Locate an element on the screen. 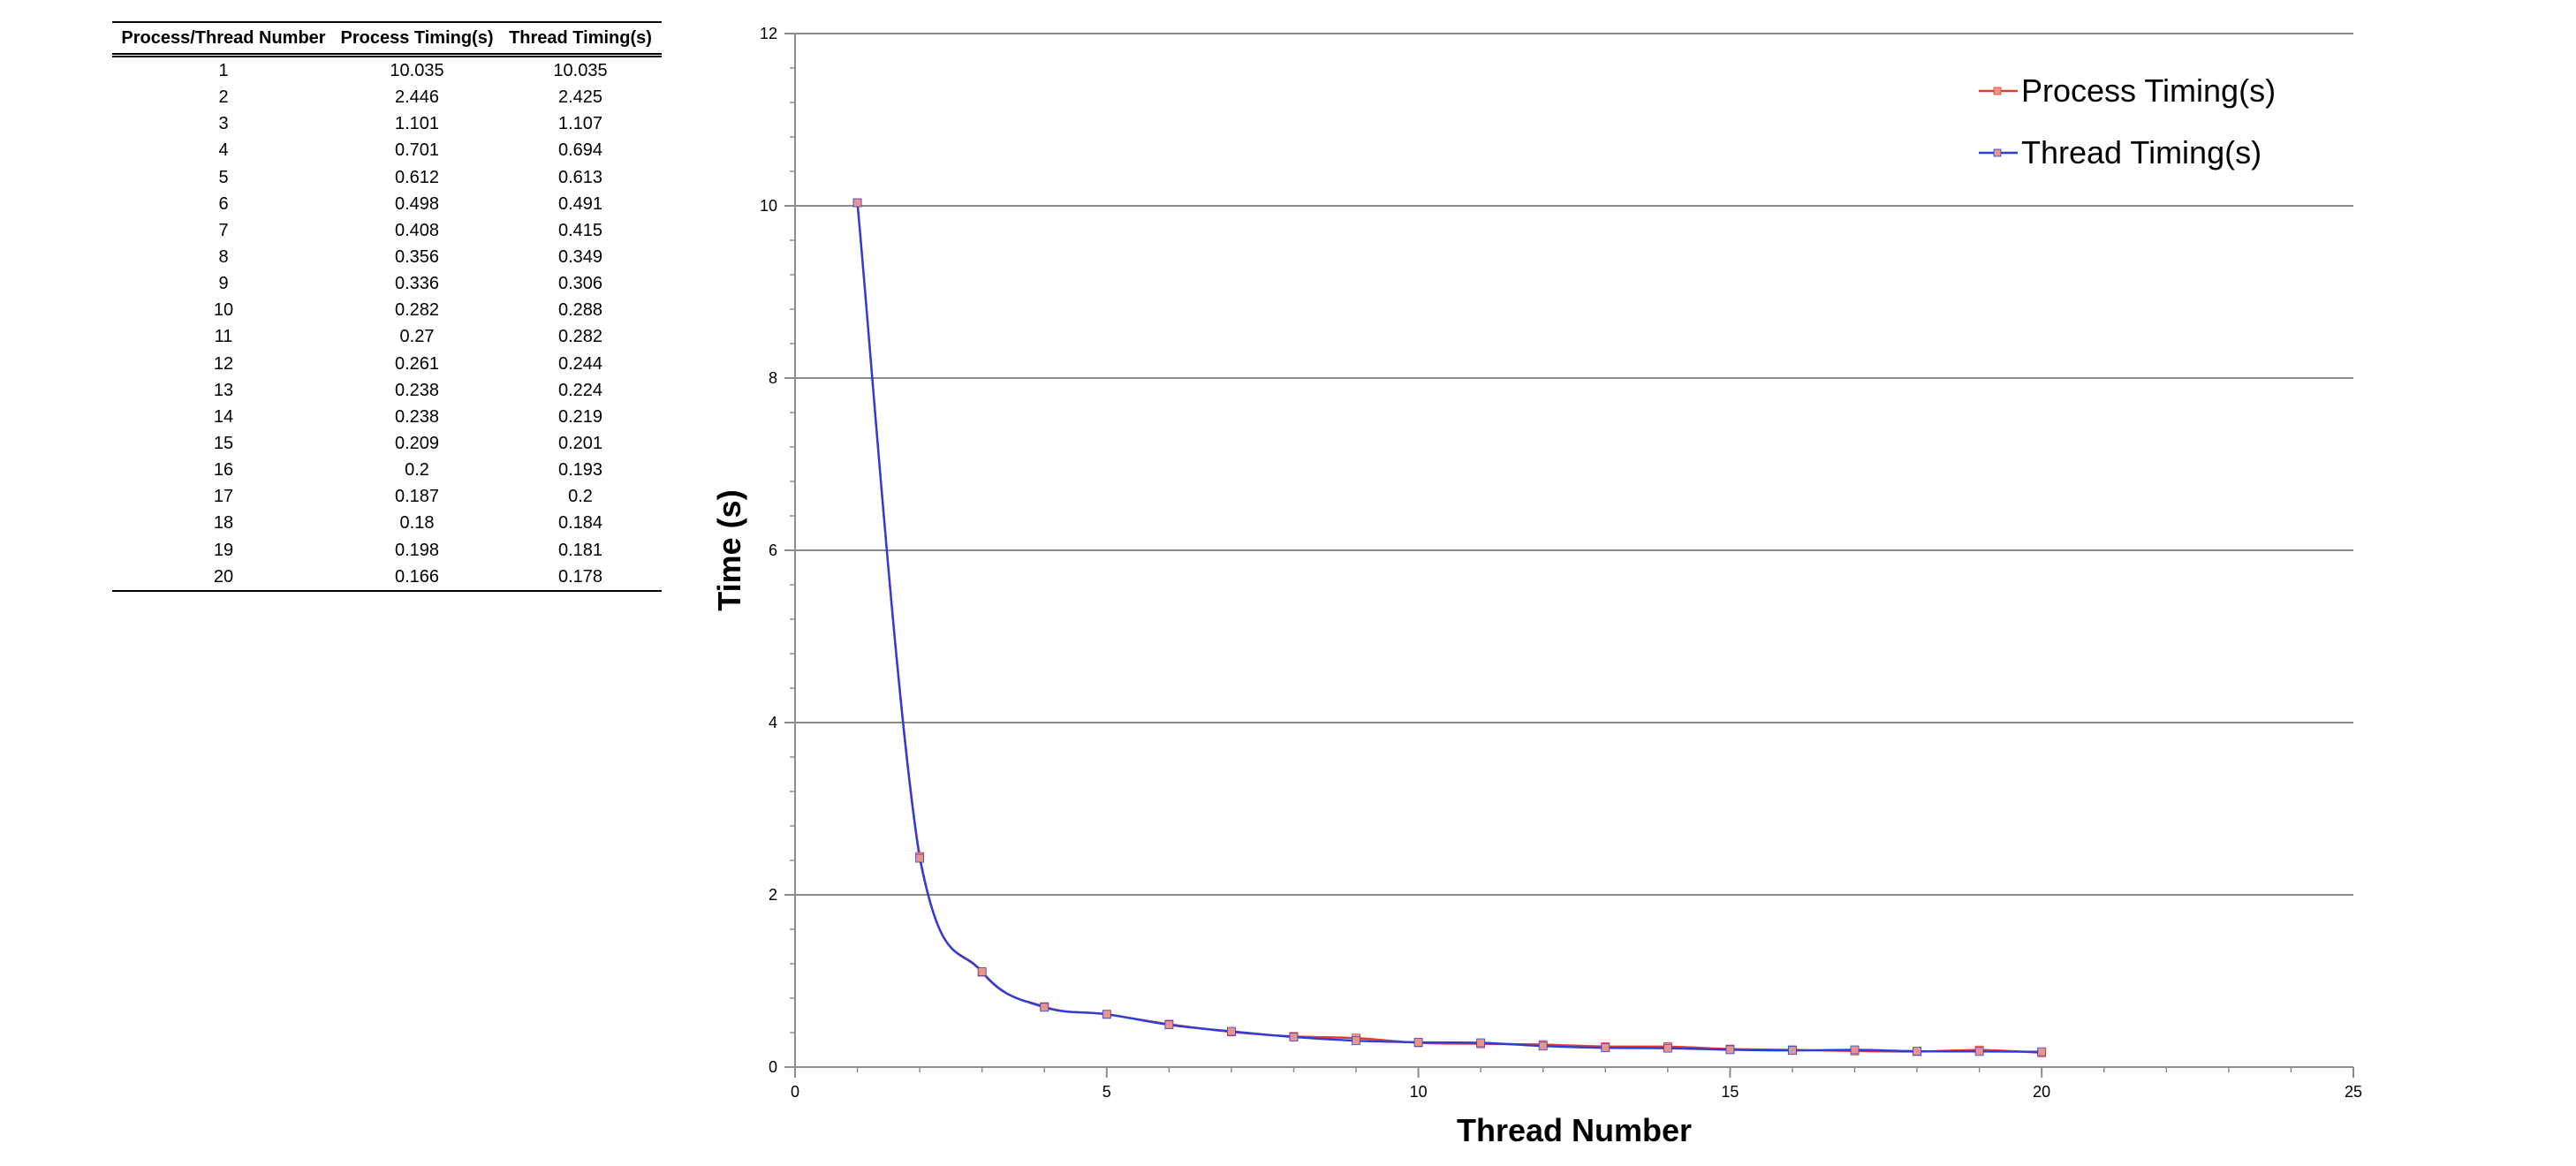  table-row: 4 0.701 0.694 is located at coordinates (387, 150).